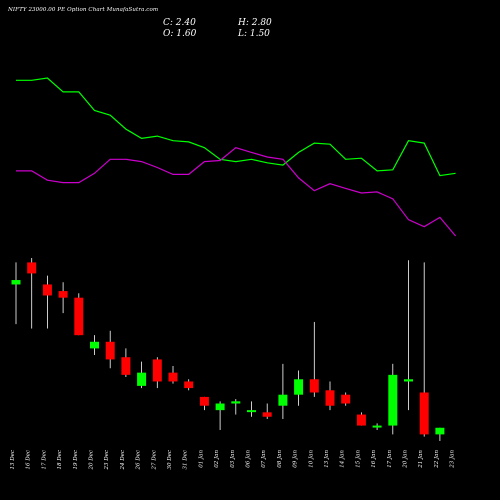 Image resolution: width=500 pixels, height=500 pixels. What do you see at coordinates (453, 459) in the screenshot?
I see `x-tick-label: 23 Jan` at bounding box center [453, 459].